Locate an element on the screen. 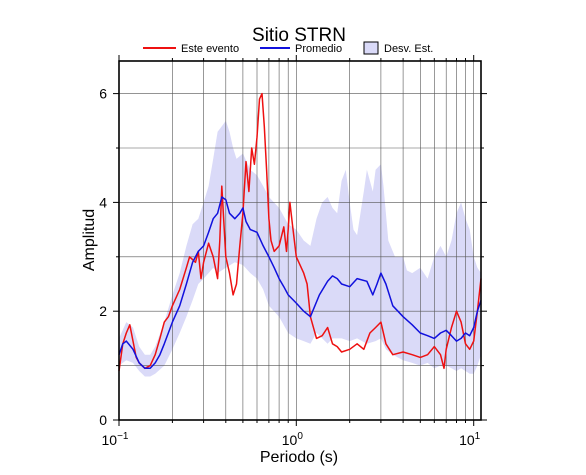 The height and width of the screenshot is (475, 586). x-tick-label: 10¹ is located at coordinates (470, 439).